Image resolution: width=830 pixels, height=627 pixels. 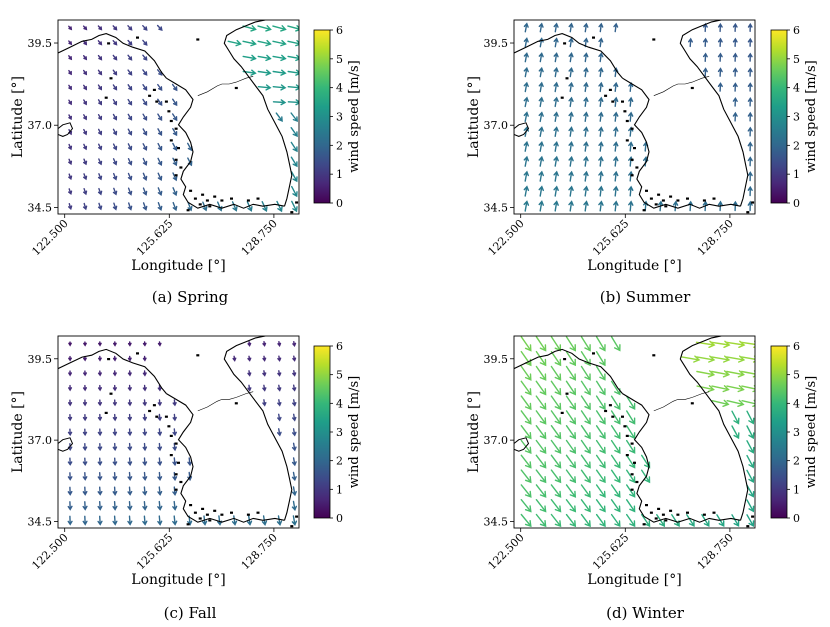 I want to click on y-tick-label: 34.5, so click(x=40, y=521).